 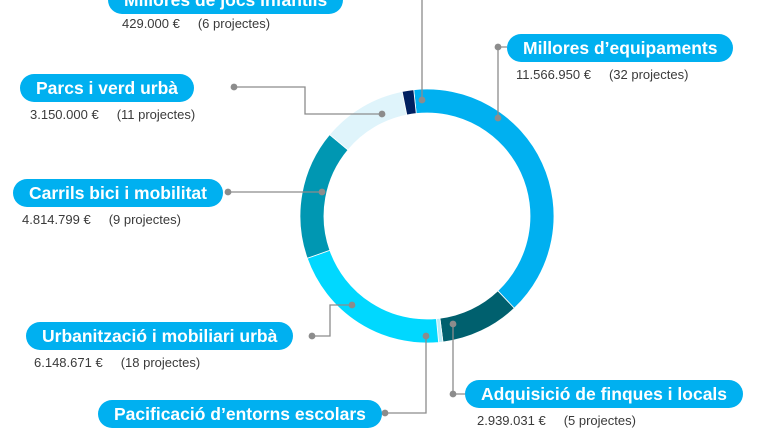 I want to click on amount-carrils-bici: 4.814.799 €, so click(x=56, y=219).